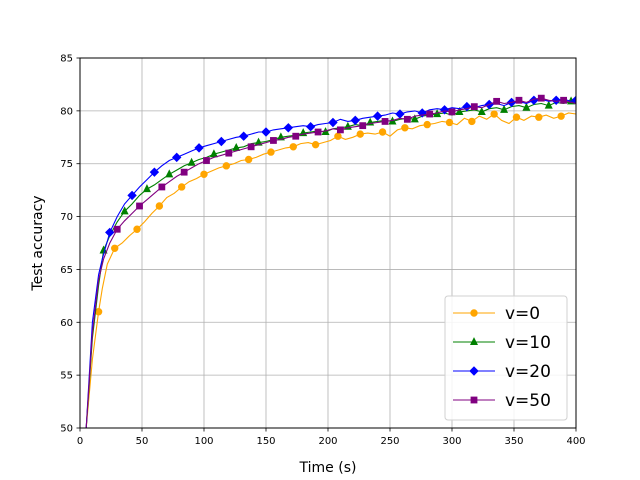 This screenshot has height=480, width=640. What do you see at coordinates (502, 401) in the screenshot?
I see `legend-entry: v=50` at bounding box center [502, 401].